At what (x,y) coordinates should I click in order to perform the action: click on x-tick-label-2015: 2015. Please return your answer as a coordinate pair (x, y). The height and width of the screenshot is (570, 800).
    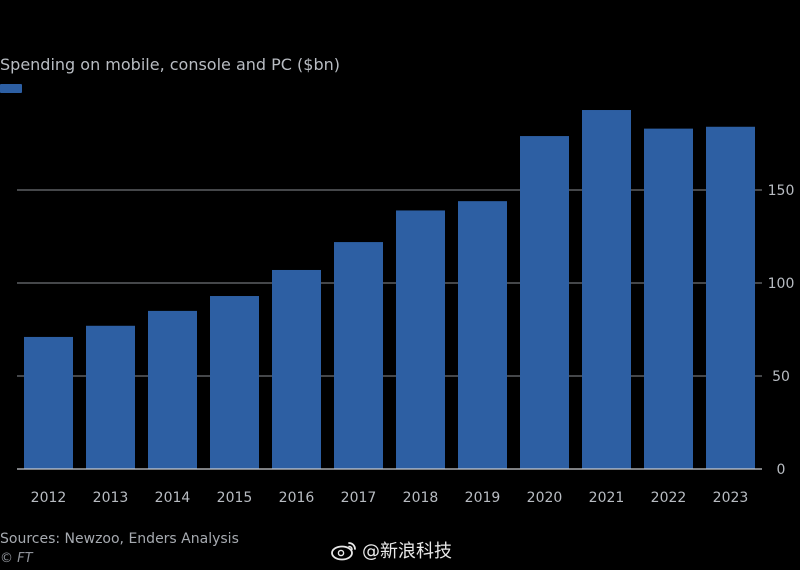
    Looking at the image, I should click on (235, 498).